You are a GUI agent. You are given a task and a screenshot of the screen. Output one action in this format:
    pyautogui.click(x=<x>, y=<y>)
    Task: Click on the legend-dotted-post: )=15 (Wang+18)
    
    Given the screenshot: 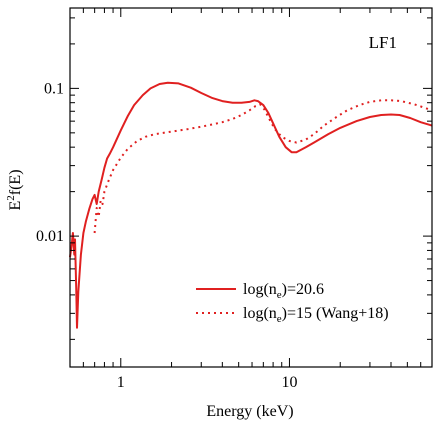 What is the action you would take?
    pyautogui.click(x=335, y=313)
    